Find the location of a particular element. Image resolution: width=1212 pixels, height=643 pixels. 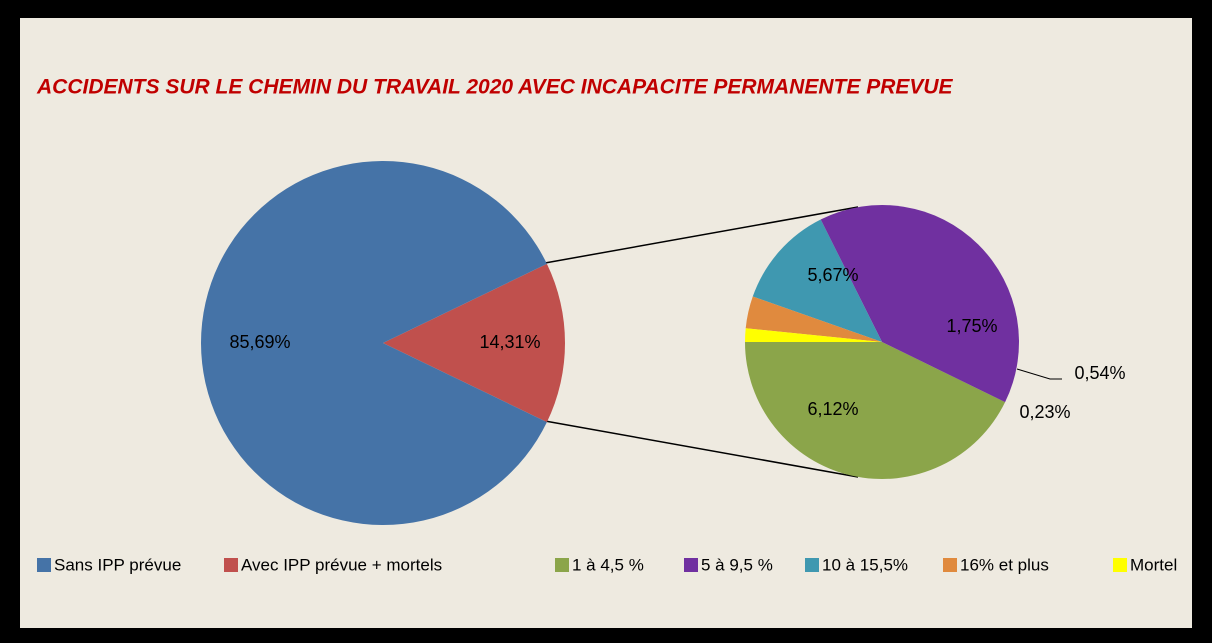

legend-label: 5 à 9,5 % is located at coordinates (737, 564).